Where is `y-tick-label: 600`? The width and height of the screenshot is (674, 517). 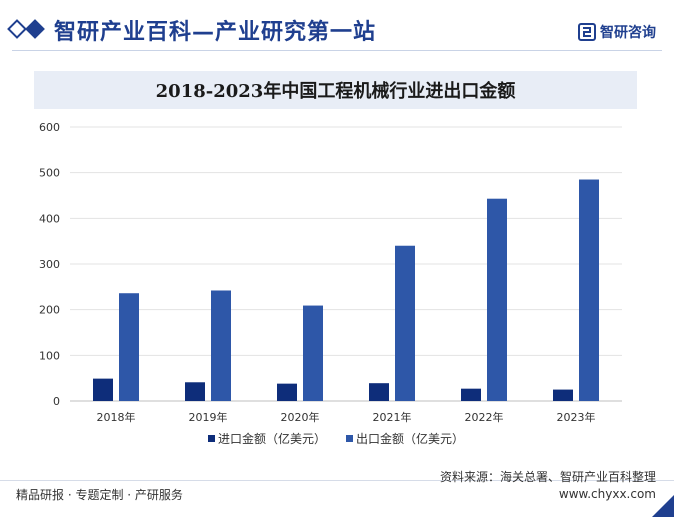
y-tick-label: 600 is located at coordinates (49, 127).